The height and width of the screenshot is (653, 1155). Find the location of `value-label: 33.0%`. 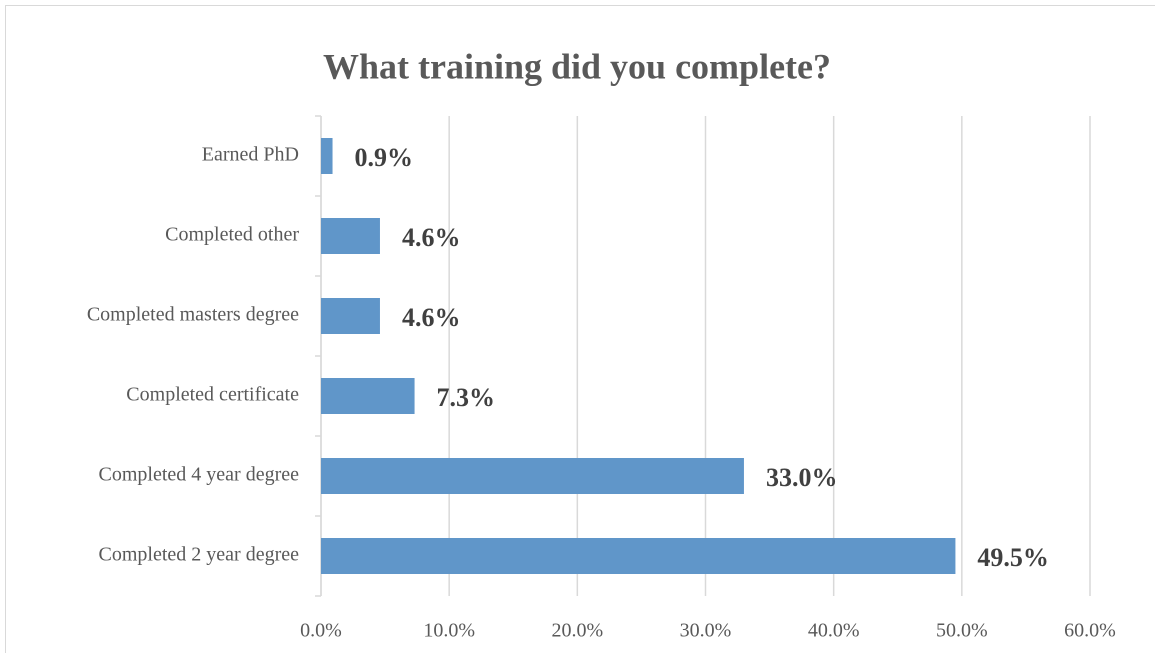

value-label: 33.0% is located at coordinates (802, 477).